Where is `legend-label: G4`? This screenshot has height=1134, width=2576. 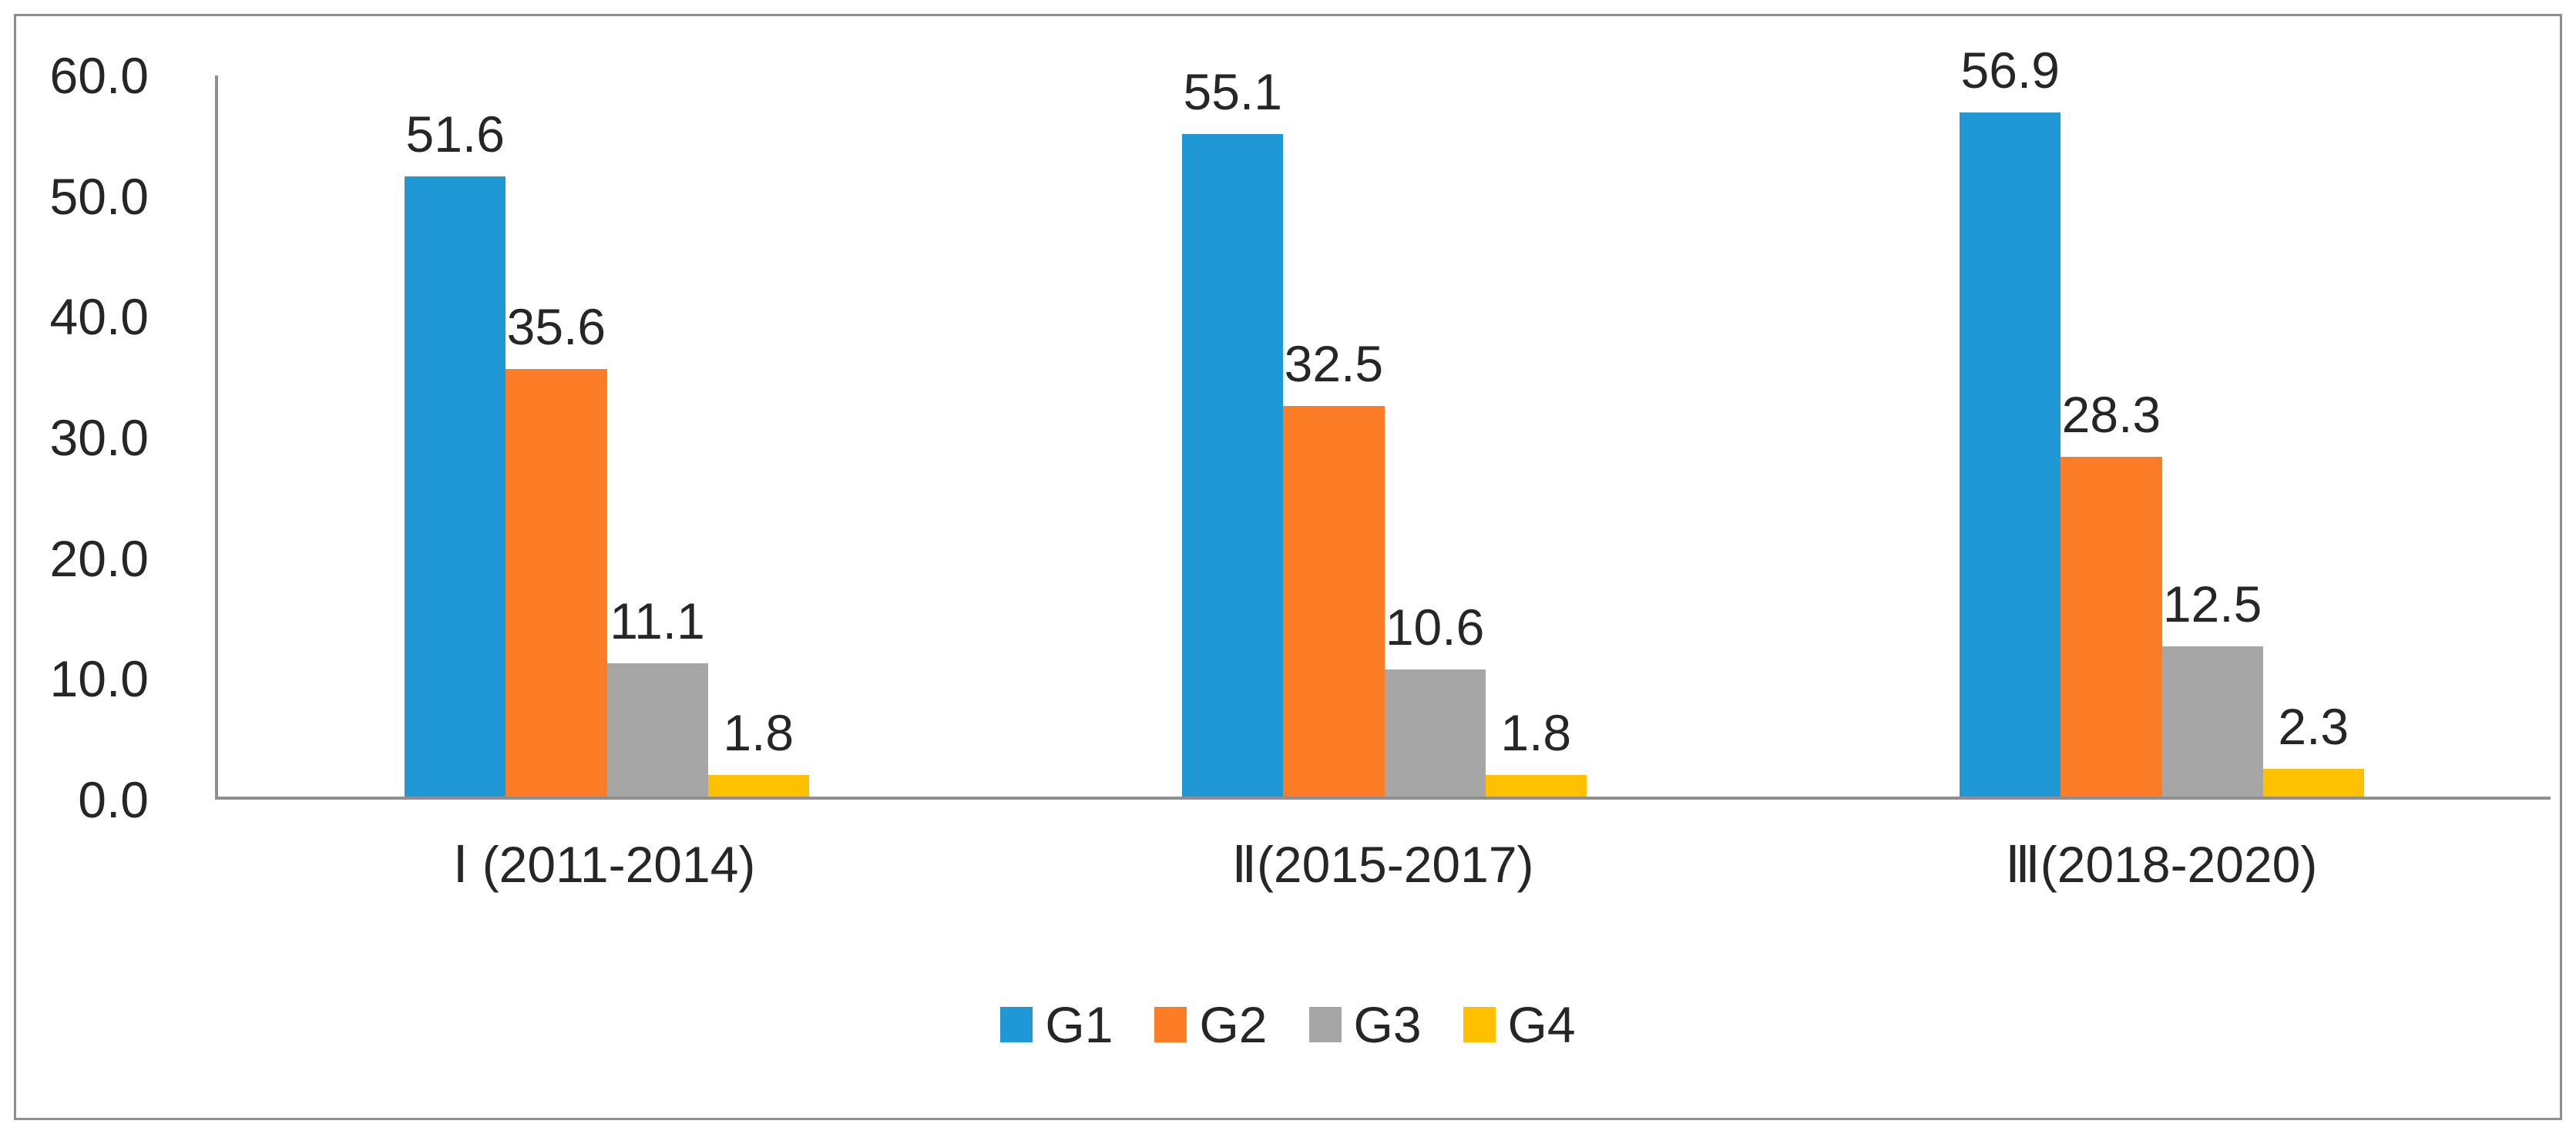 legend-label: G4 is located at coordinates (1541, 1024).